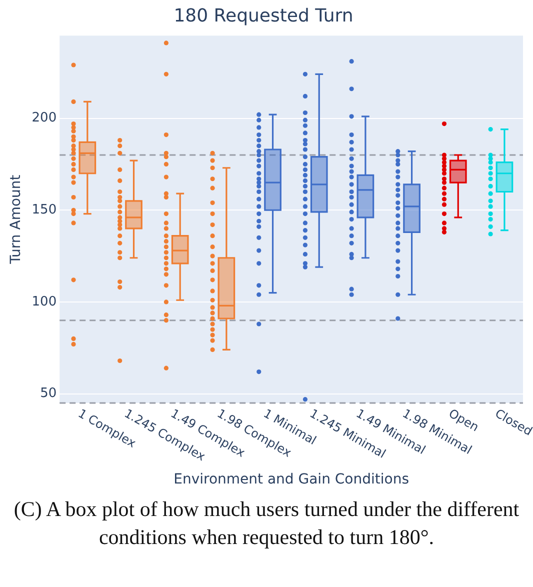 Image resolution: width=533 pixels, height=587 pixels. What do you see at coordinates (44, 210) in the screenshot?
I see `y-tick-label: 150` at bounding box center [44, 210].